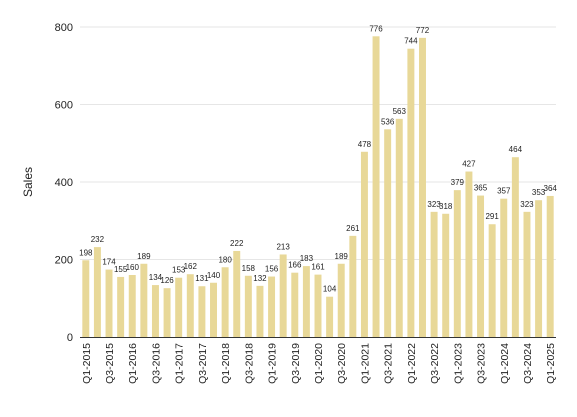 Image resolution: width=577 pixels, height=417 pixels. What do you see at coordinates (132, 306) in the screenshot?
I see `bar-q1-2016` at bounding box center [132, 306].